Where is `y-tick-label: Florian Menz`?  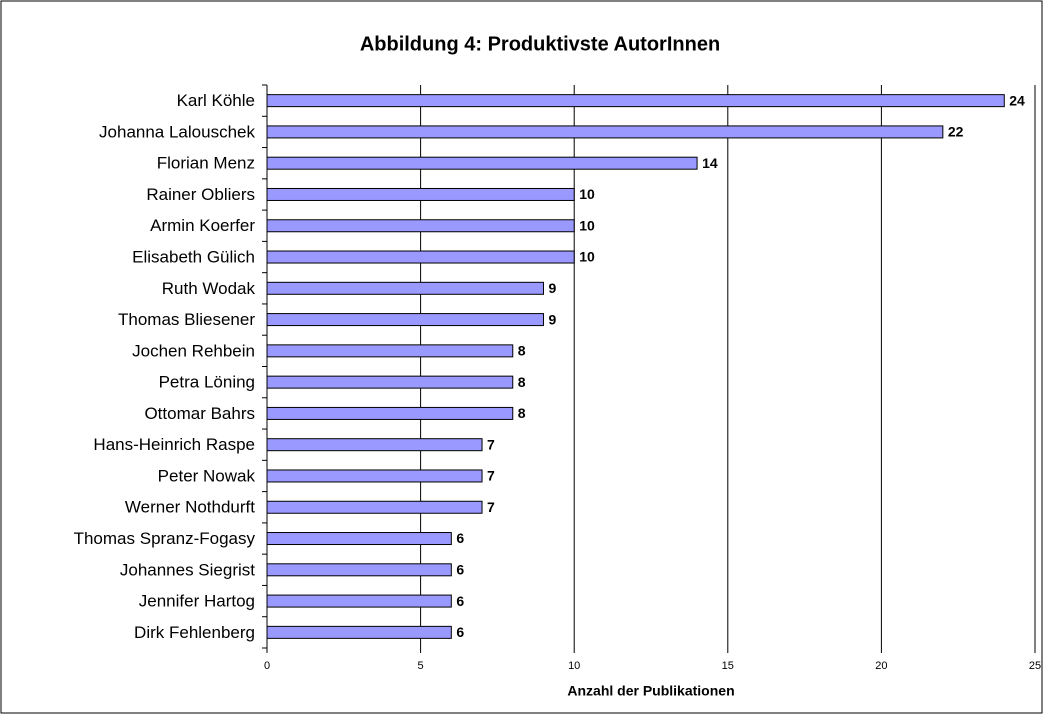
y-tick-label: Florian Menz is located at coordinates (206, 163).